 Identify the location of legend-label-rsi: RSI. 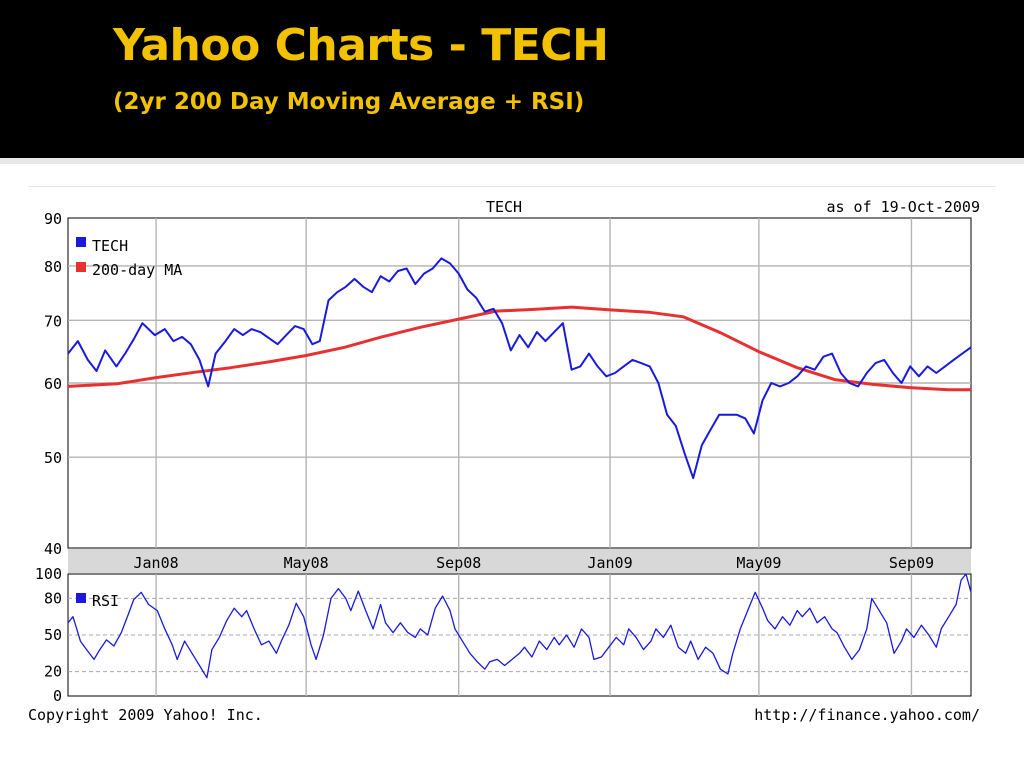
(105, 601).